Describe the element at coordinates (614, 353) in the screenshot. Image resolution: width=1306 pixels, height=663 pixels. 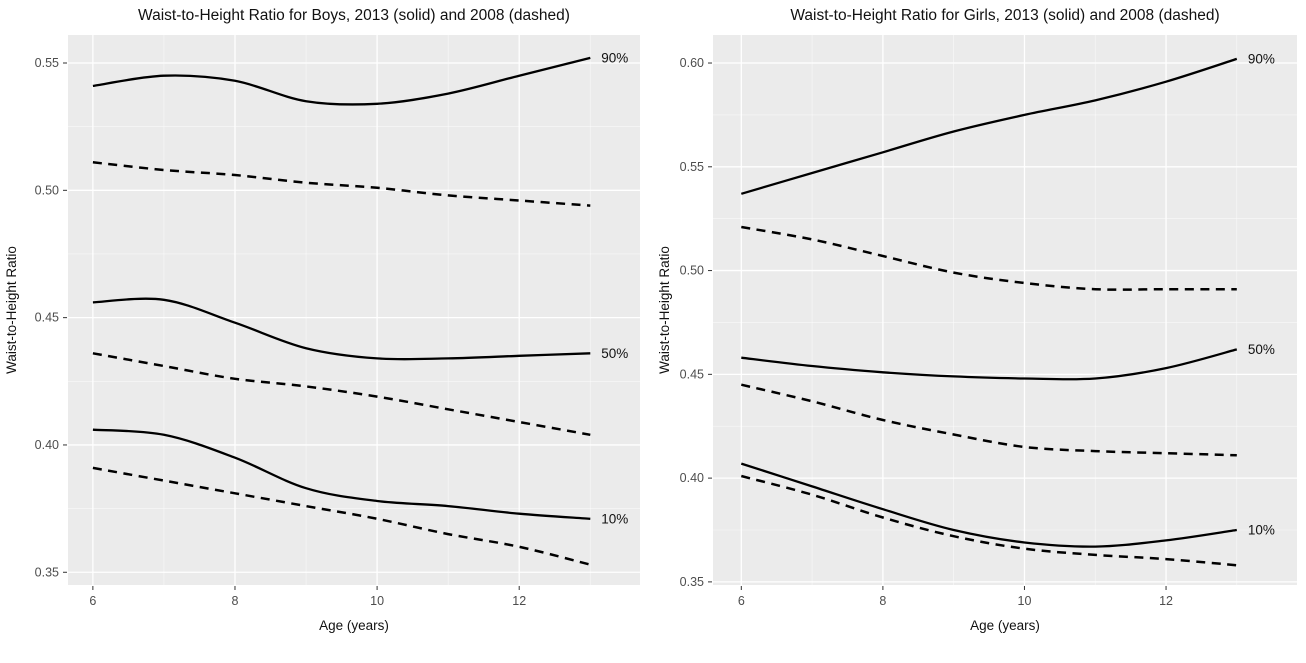
I see `boys-percentile-label-50pct: 50%` at that location.